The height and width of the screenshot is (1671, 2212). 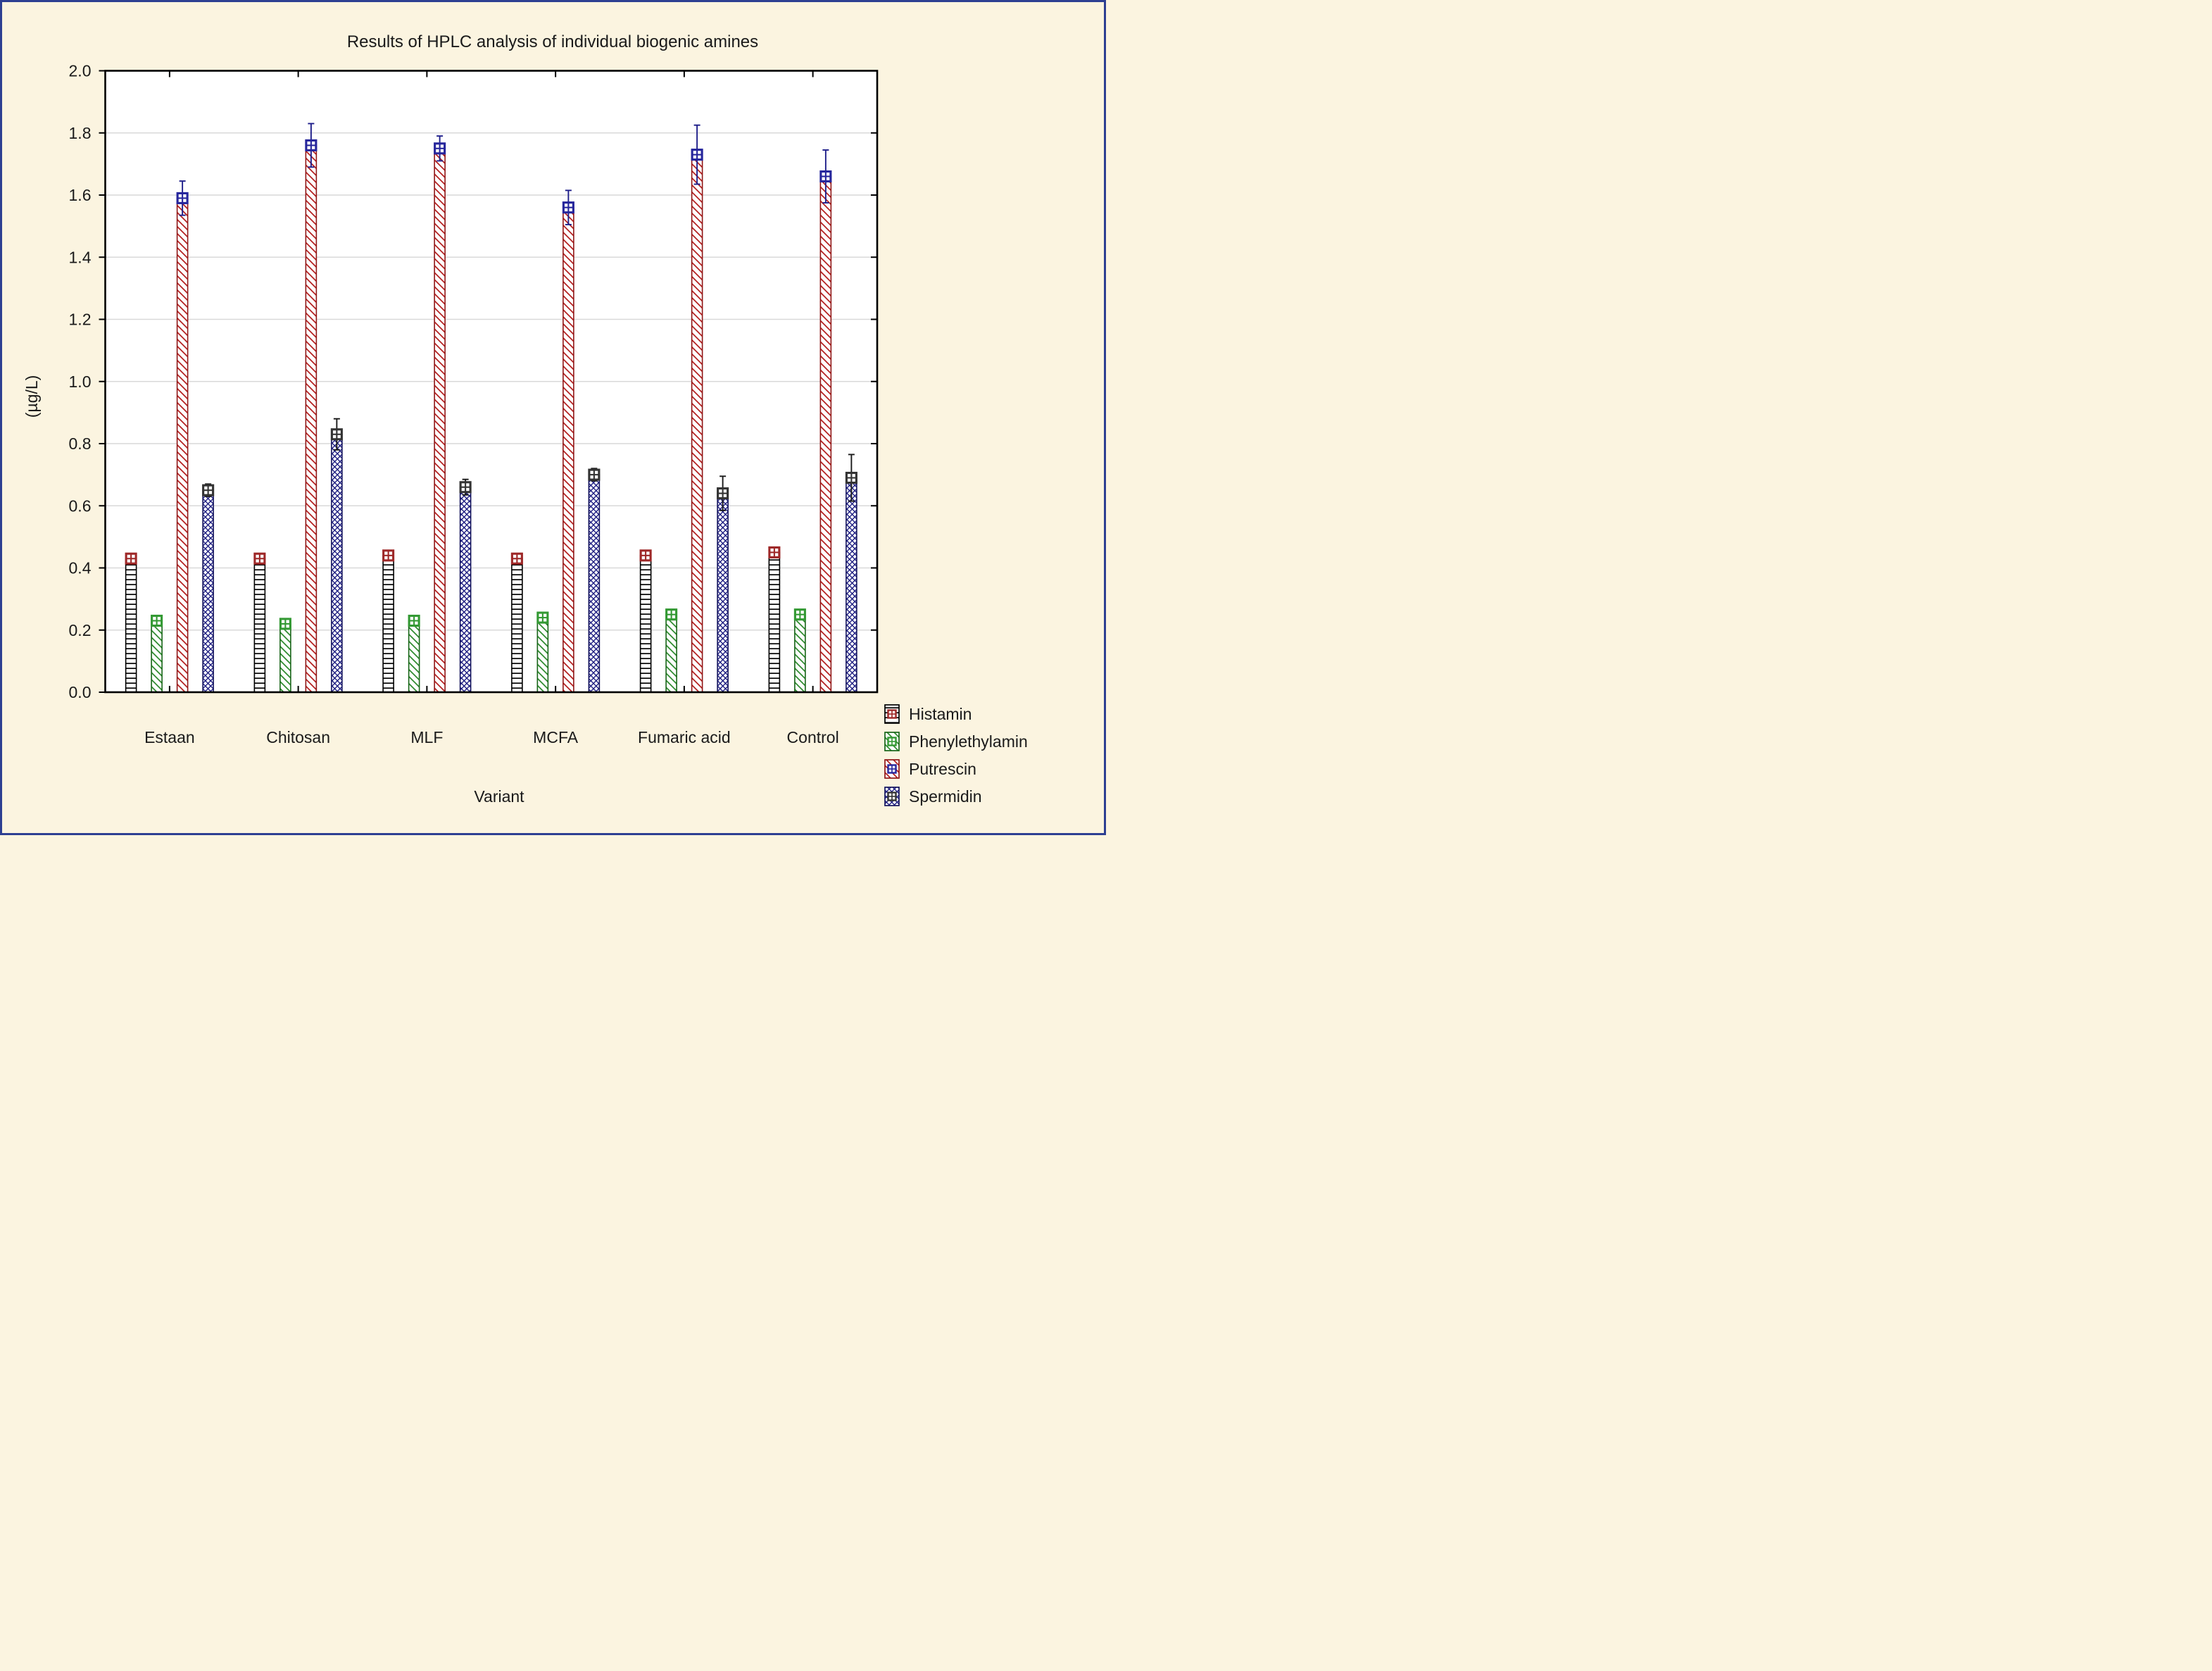 I want to click on x-tick-label-mlf: MLF, so click(x=426, y=737).